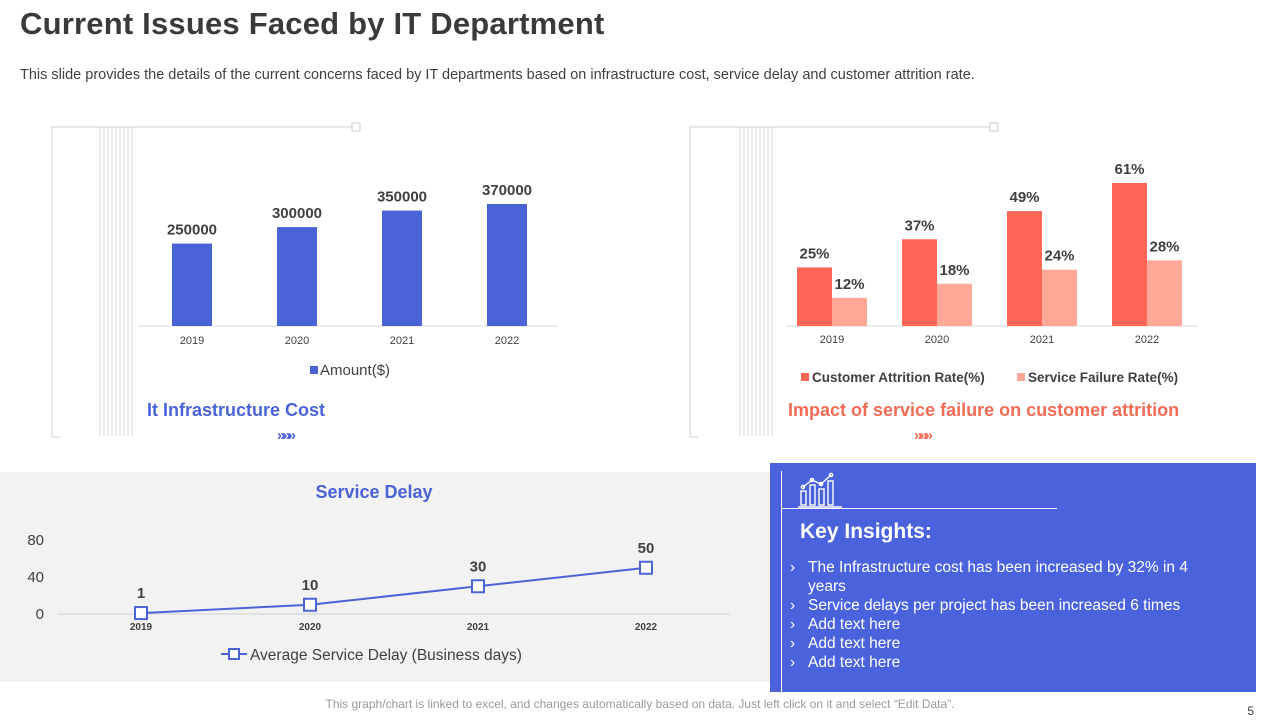 This screenshot has width=1280, height=720. I want to click on data-label: 10, so click(310, 585).